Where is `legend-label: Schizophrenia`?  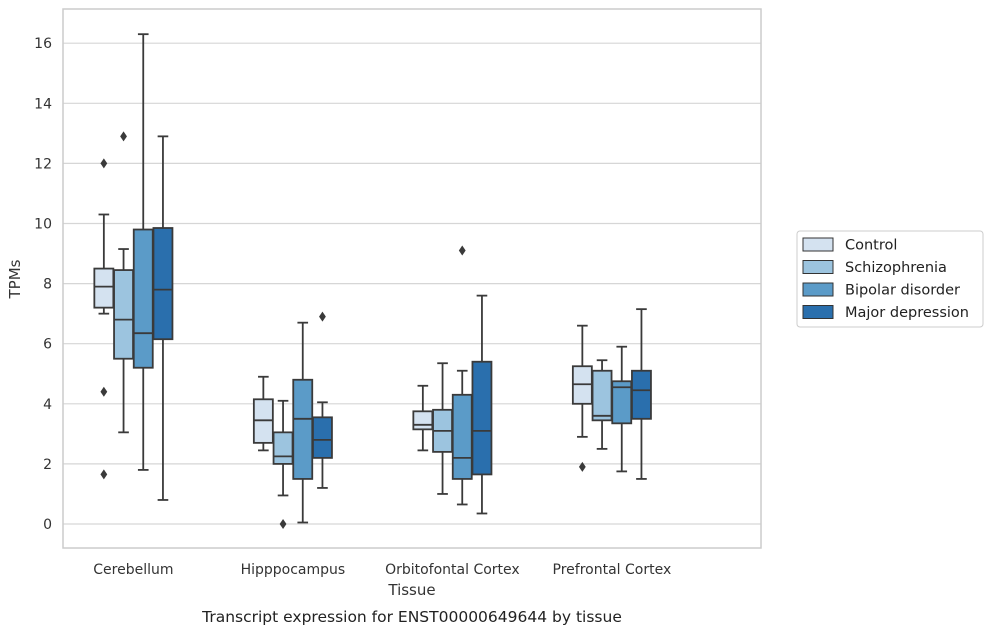 legend-label: Schizophrenia is located at coordinates (896, 268).